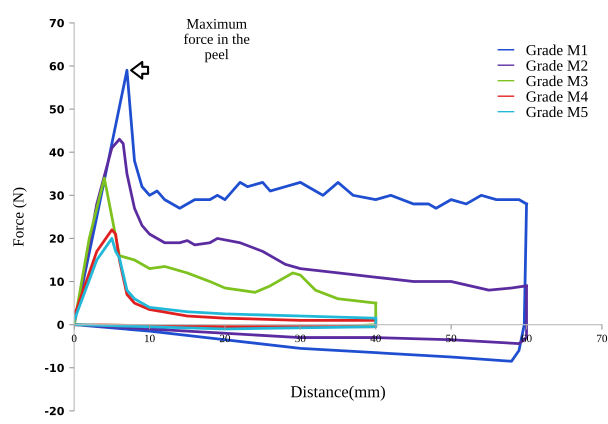 The image size is (608, 424). Describe the element at coordinates (57, 23) in the screenshot. I see `y-tick-label: 70` at that location.